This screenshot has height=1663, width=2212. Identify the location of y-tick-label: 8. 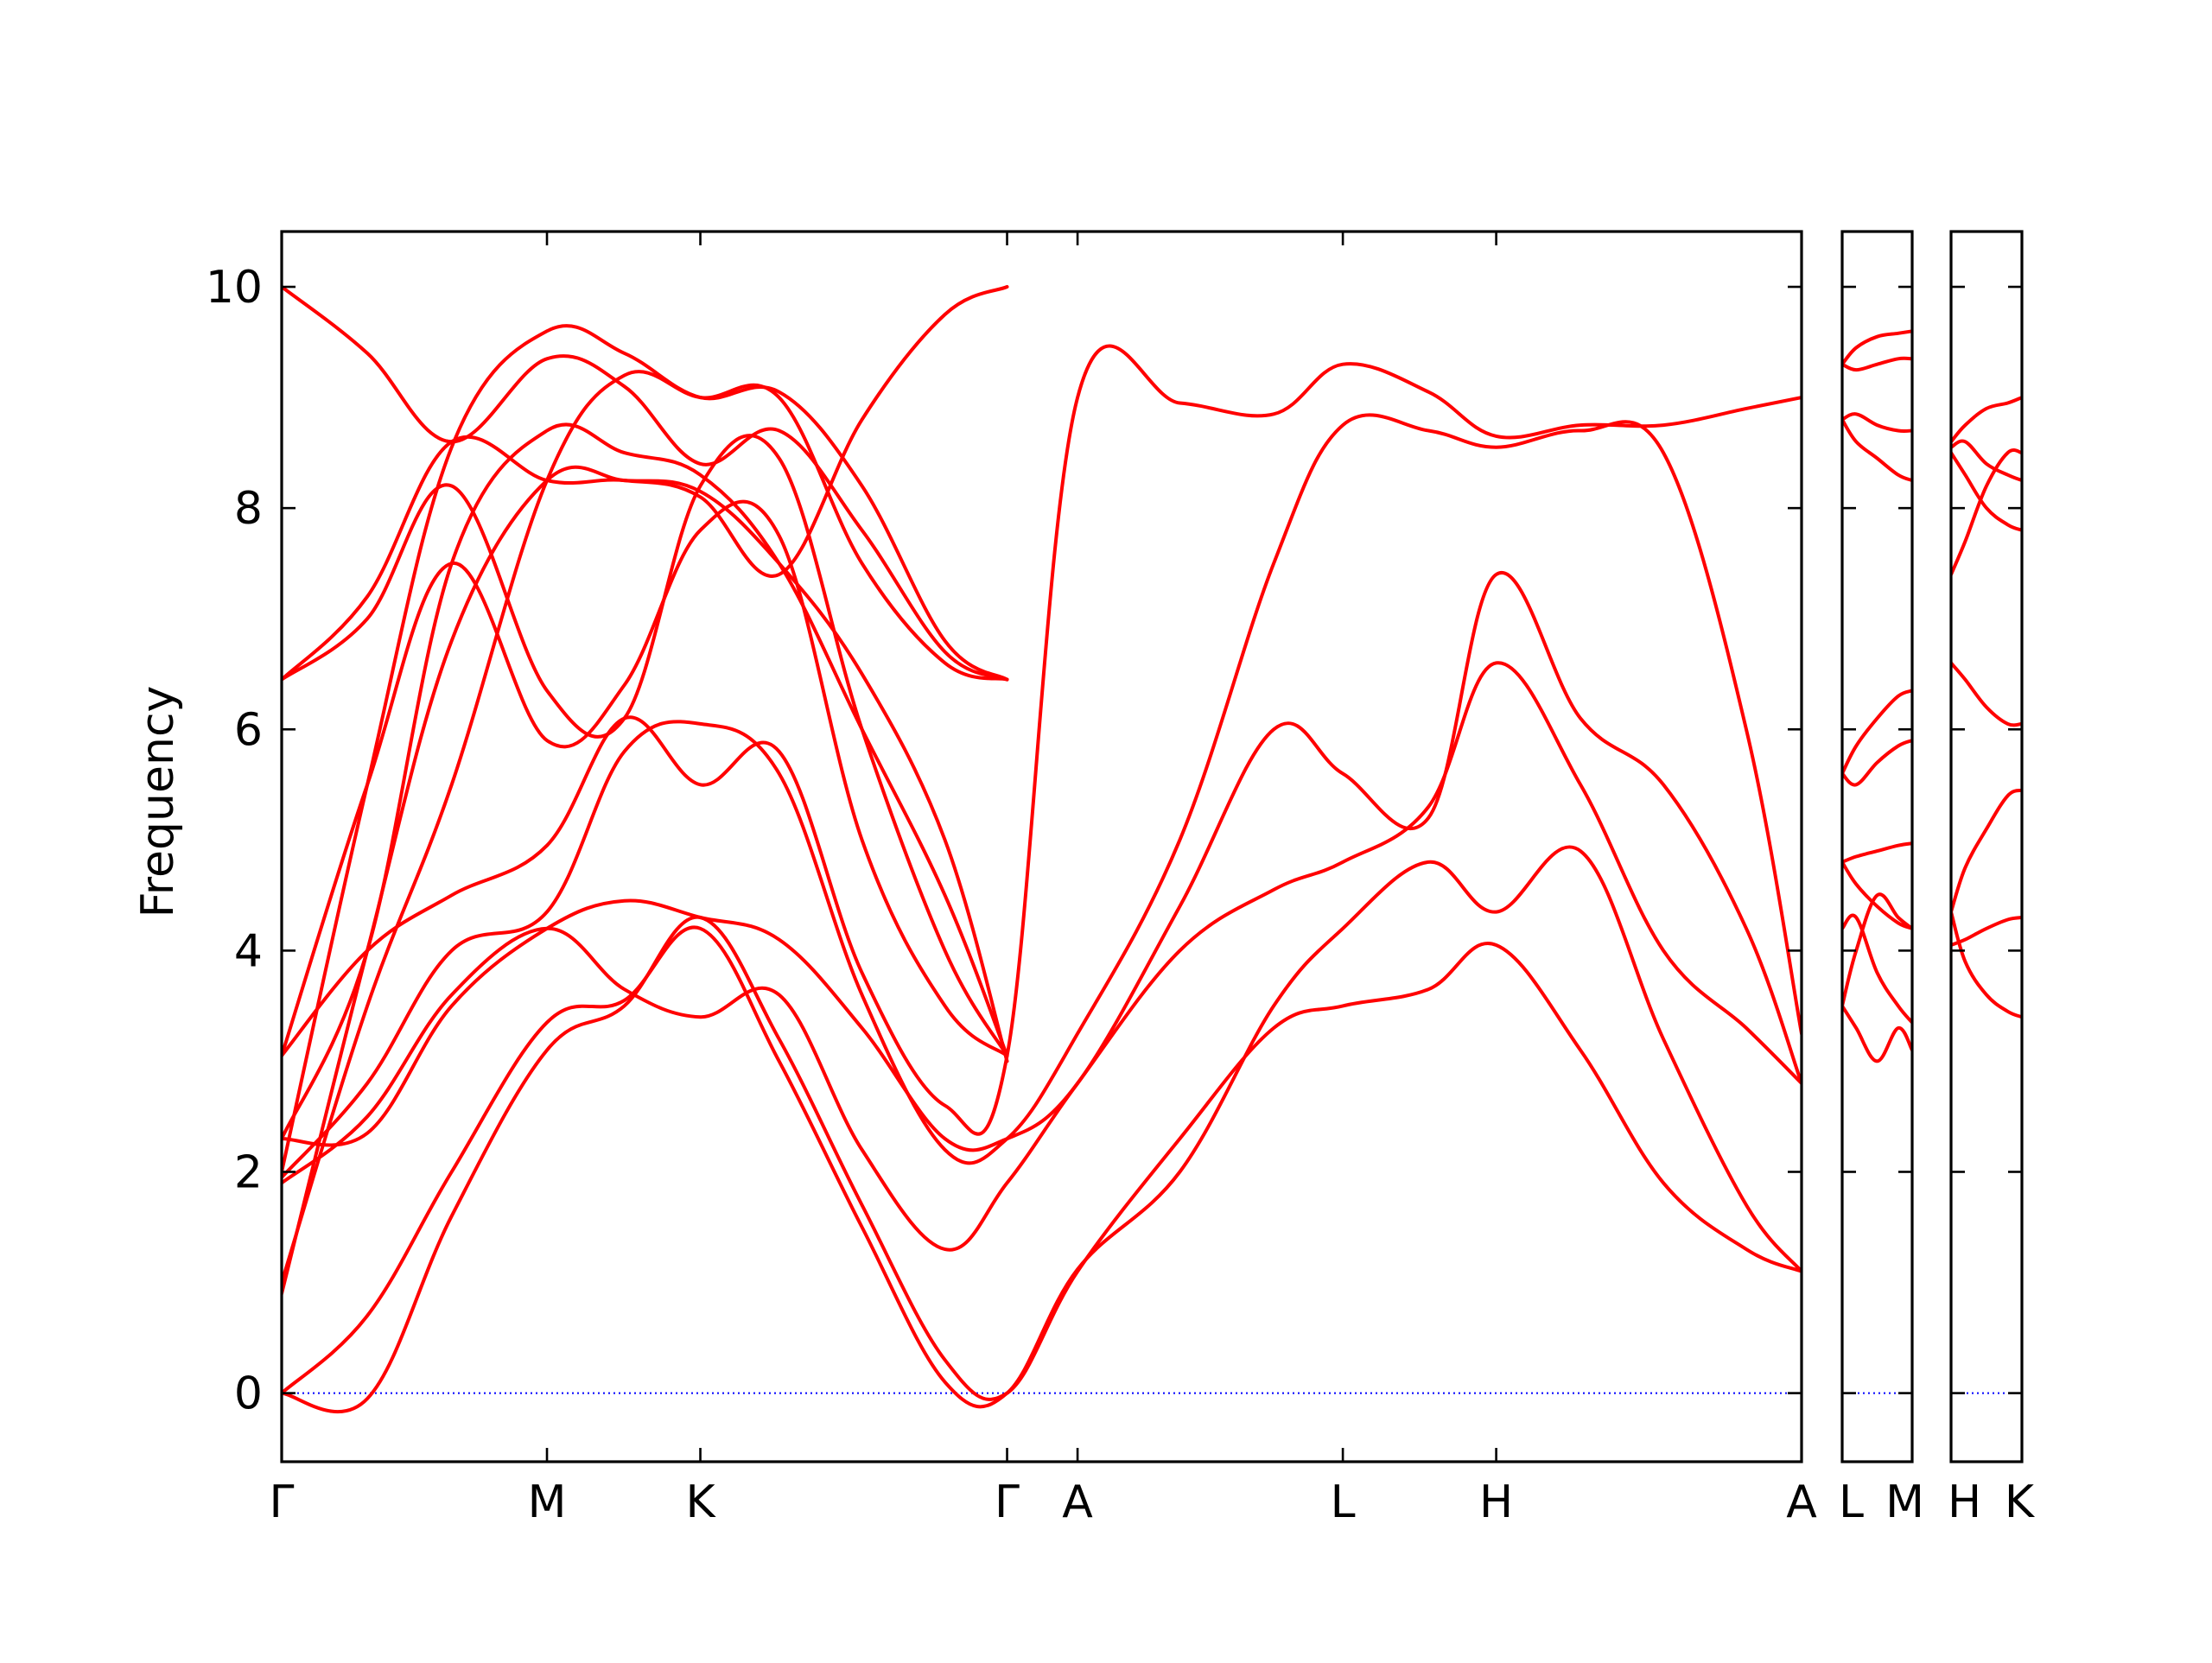
(248, 509).